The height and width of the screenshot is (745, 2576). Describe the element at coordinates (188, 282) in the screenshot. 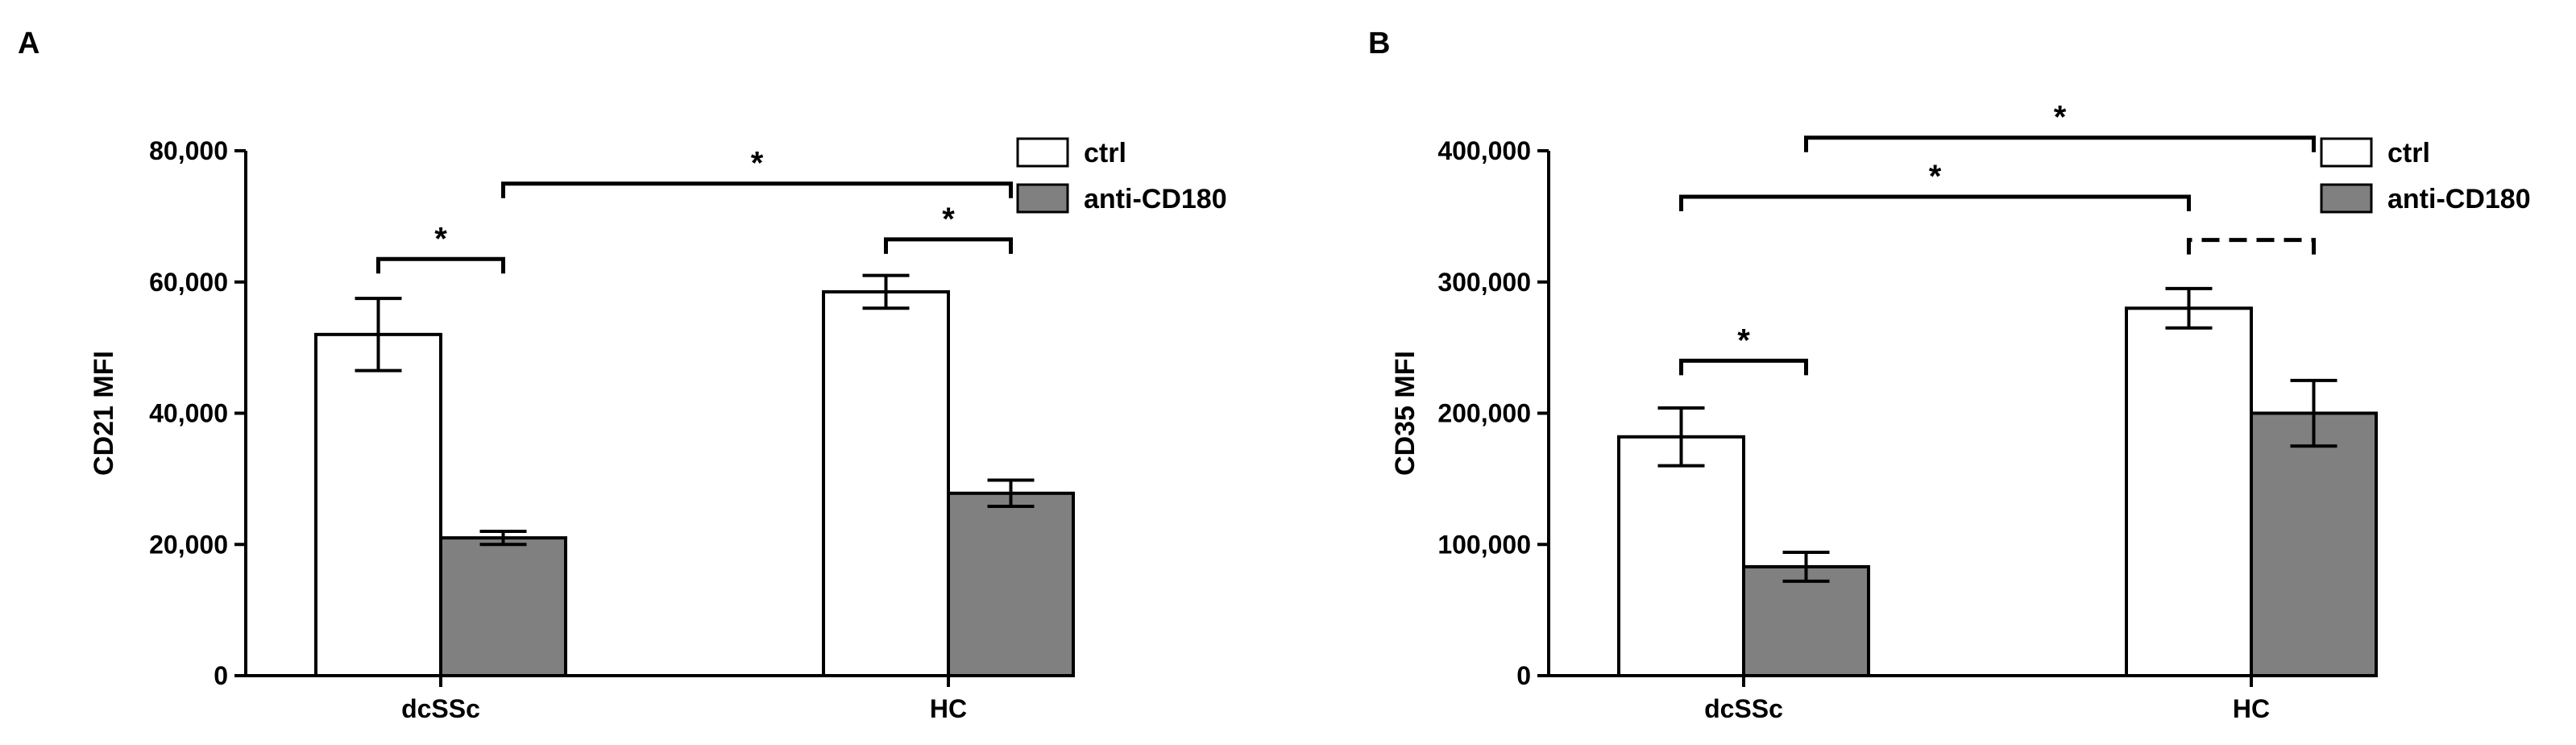

I see `y-tick-label: 60,000` at that location.